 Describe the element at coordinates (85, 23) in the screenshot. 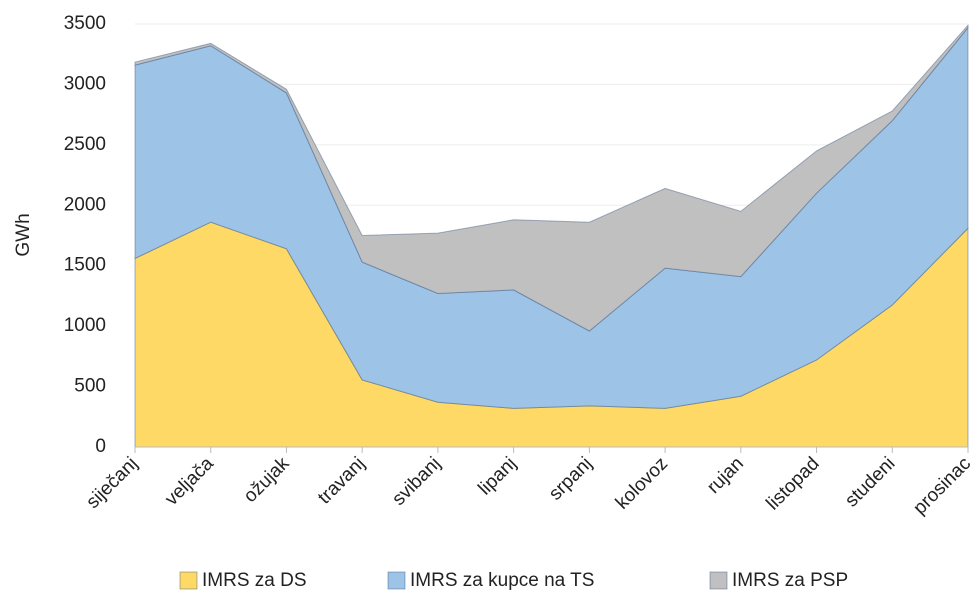

I see `y-tick-label: 3500` at that location.